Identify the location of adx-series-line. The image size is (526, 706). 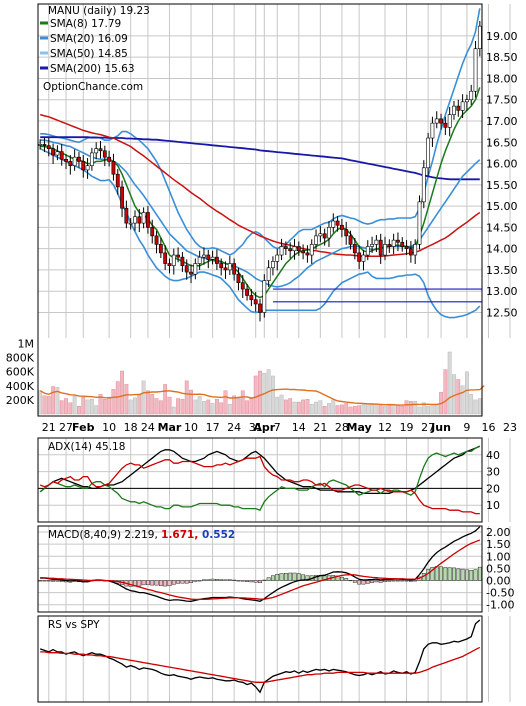
(260, 470).